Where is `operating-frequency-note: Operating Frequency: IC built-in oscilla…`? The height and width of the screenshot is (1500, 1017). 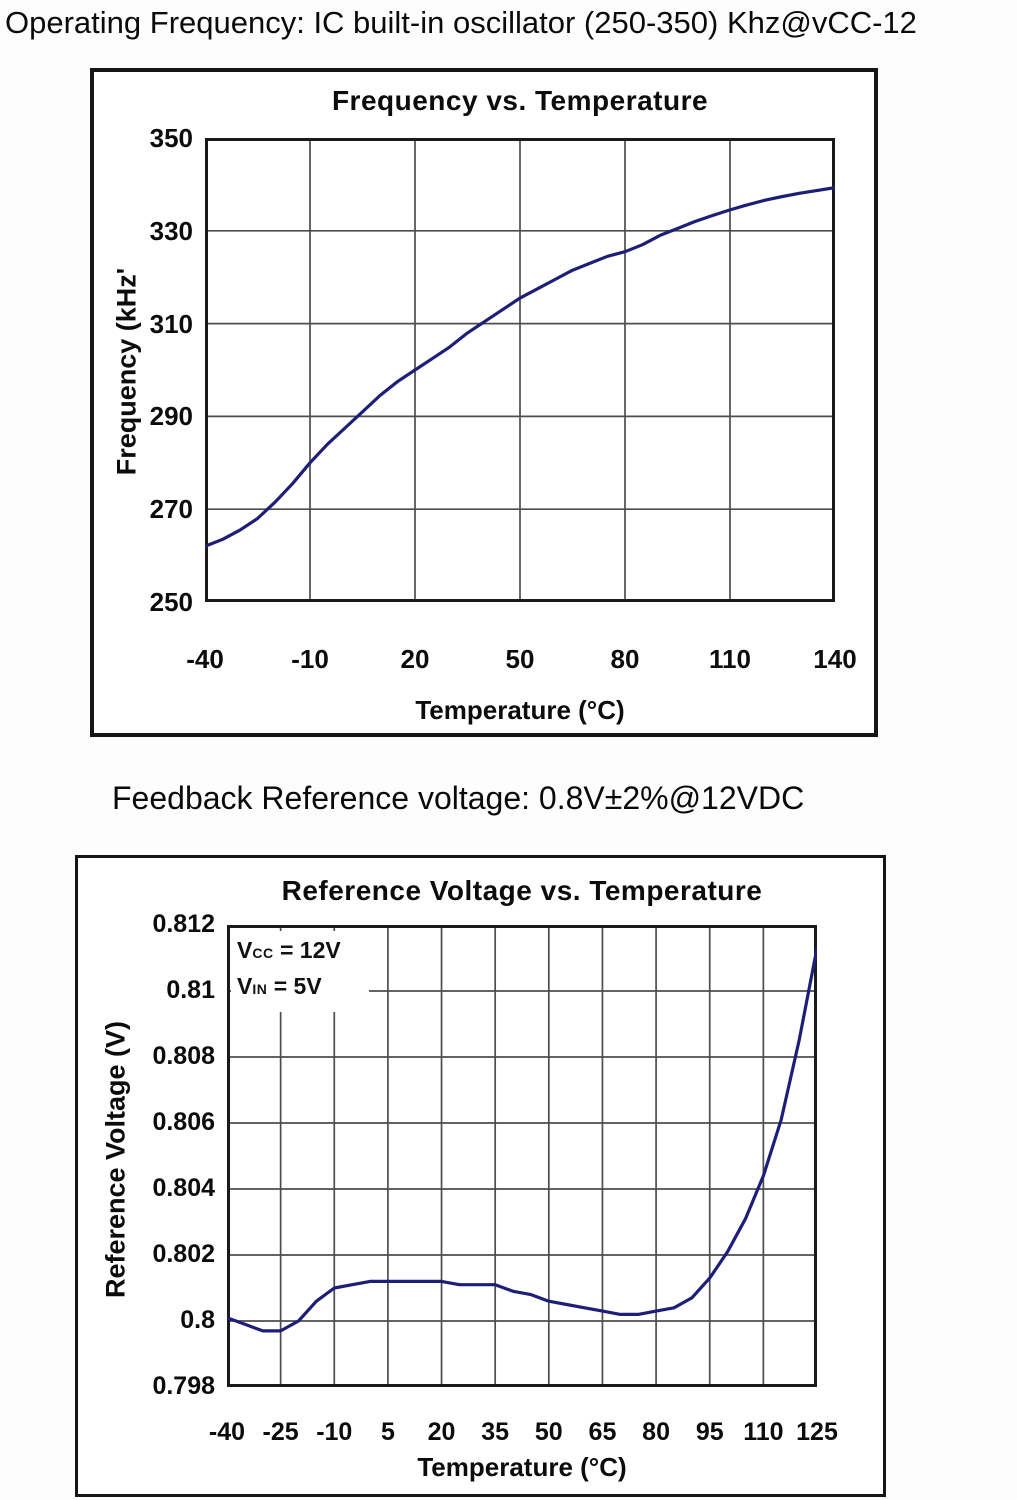
operating-frequency-note: Operating Frequency: IC built-in oscilla… is located at coordinates (461, 22).